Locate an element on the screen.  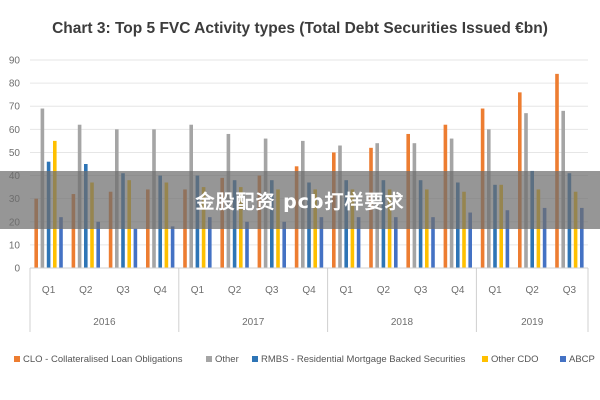
y-tick-label: 60 is located at coordinates (15, 130).